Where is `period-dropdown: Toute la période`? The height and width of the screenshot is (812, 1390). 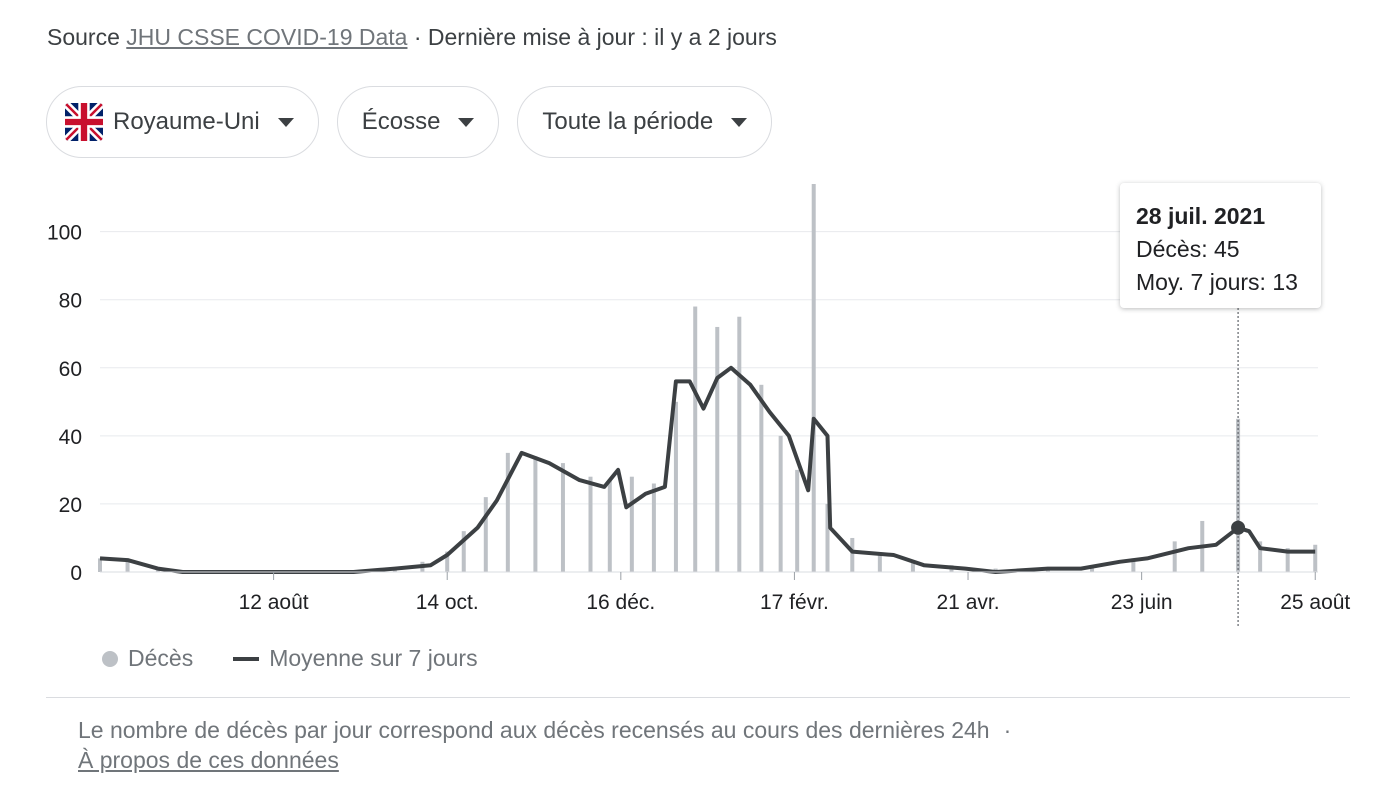 period-dropdown: Toute la période is located at coordinates (645, 122).